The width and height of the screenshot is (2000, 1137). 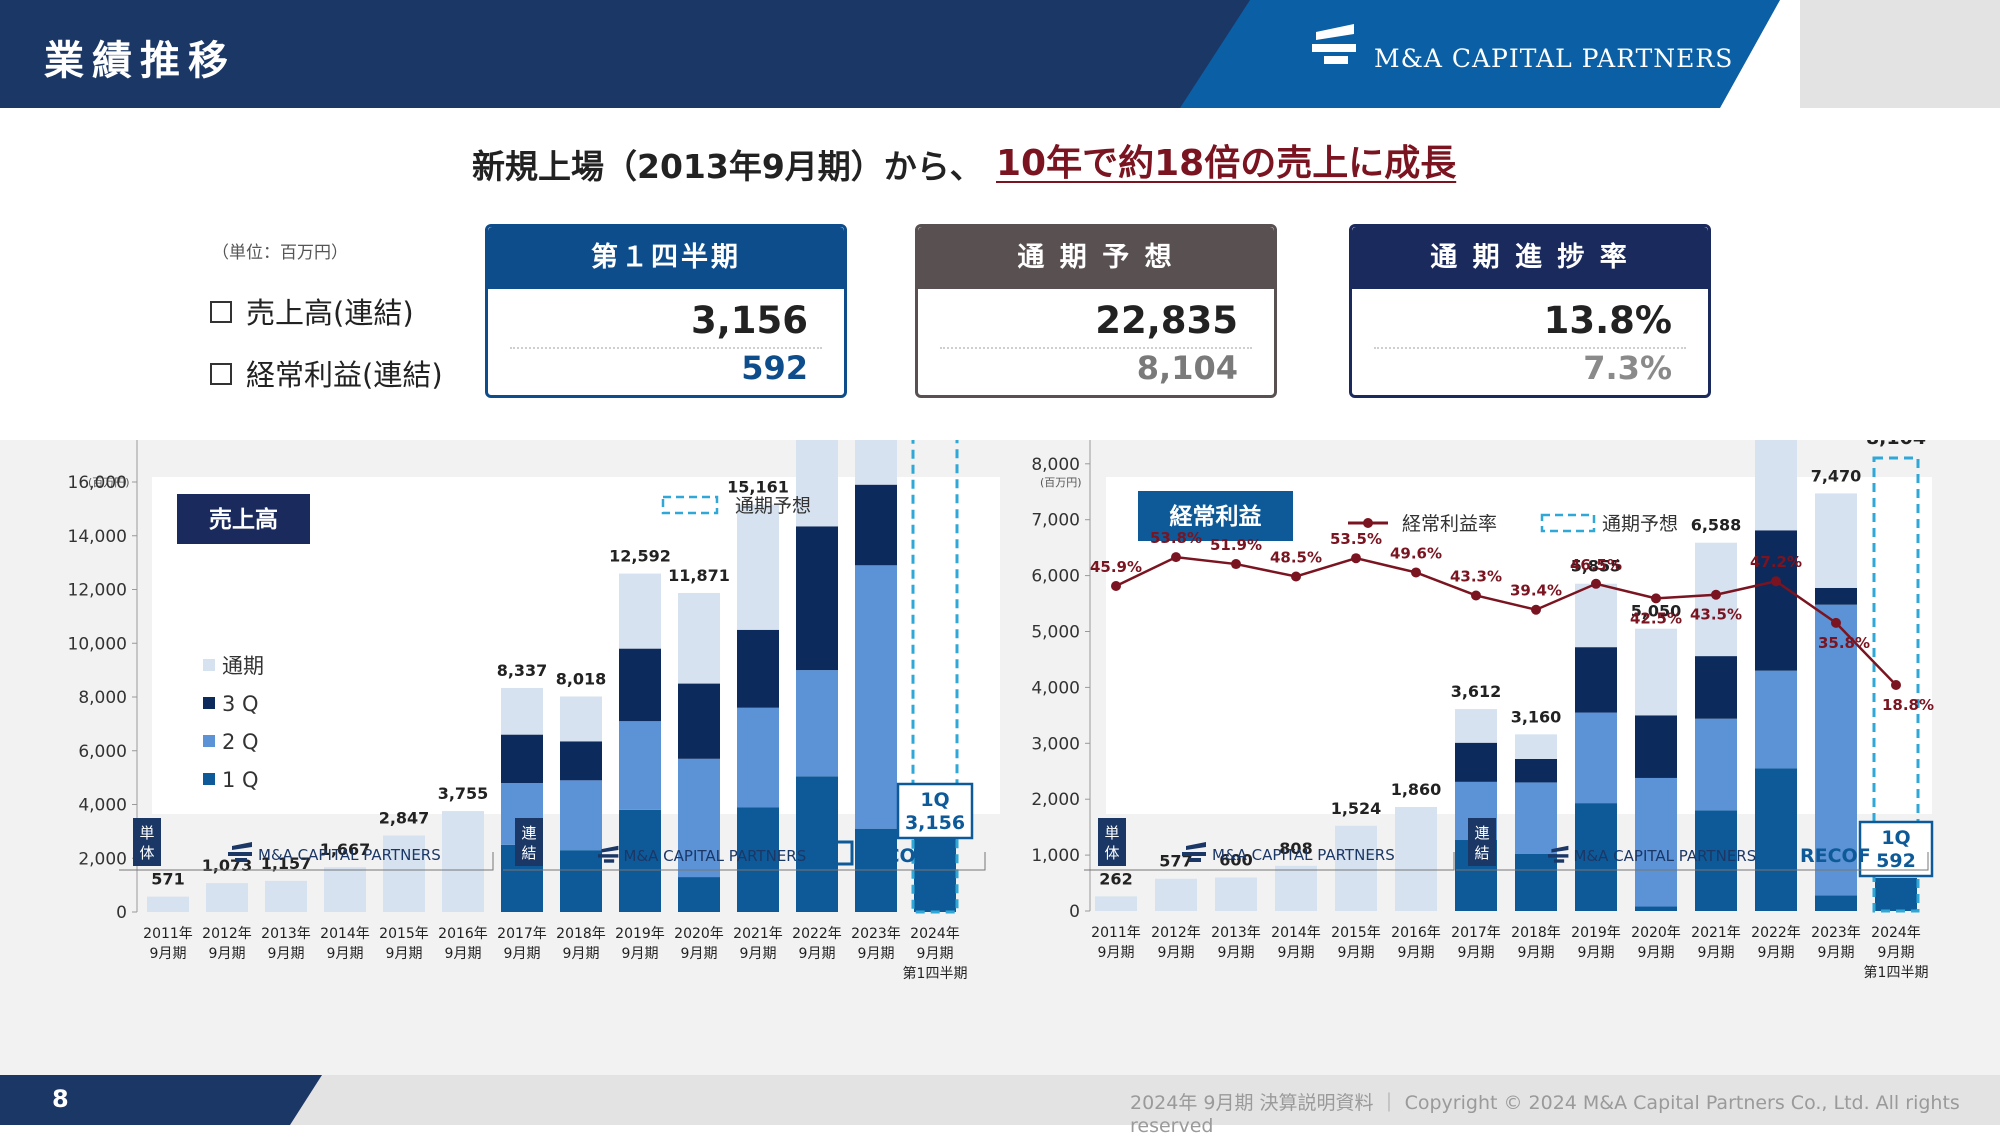 What do you see at coordinates (1416, 553) in the screenshot?
I see `margin-label: 49.6%` at bounding box center [1416, 553].